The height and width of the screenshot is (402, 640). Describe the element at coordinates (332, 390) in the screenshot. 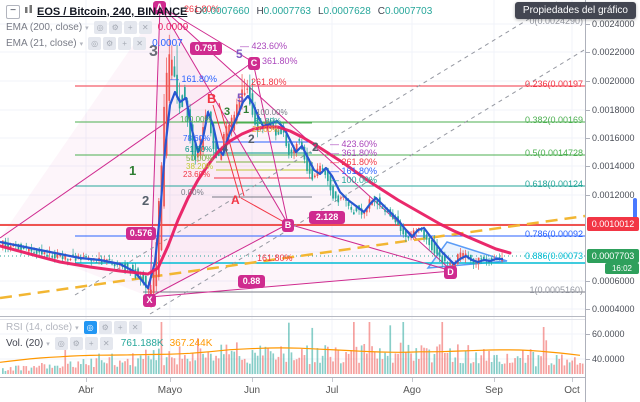

I see `time-tick: Jul` at that location.